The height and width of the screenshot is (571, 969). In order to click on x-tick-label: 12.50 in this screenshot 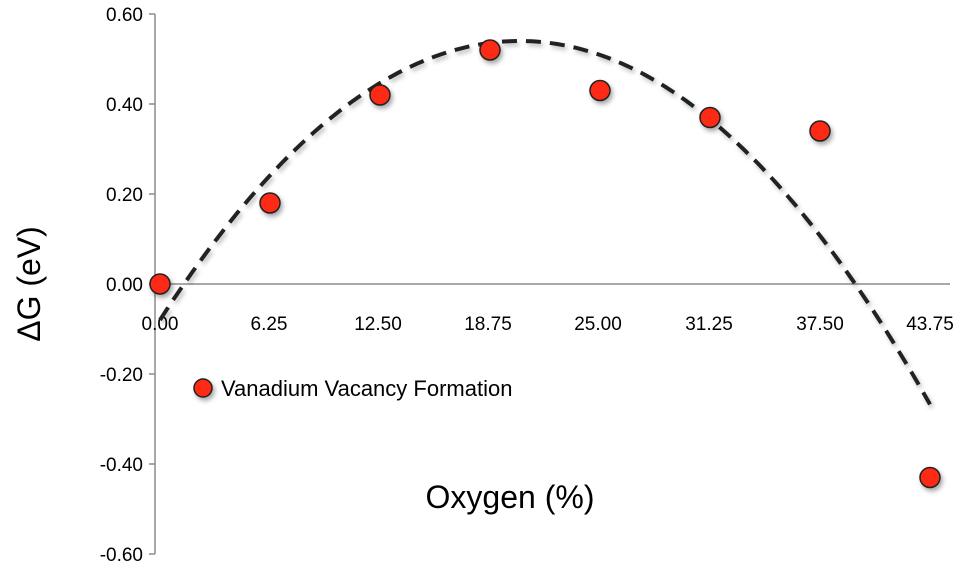, I will do `click(378, 324)`.